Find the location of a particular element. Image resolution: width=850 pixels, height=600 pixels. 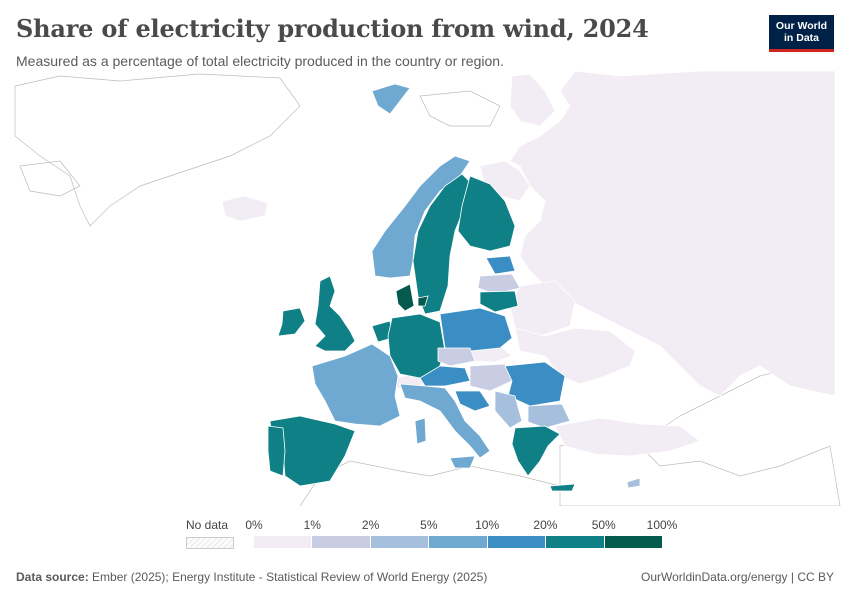

region-iceland is located at coordinates (245, 208).